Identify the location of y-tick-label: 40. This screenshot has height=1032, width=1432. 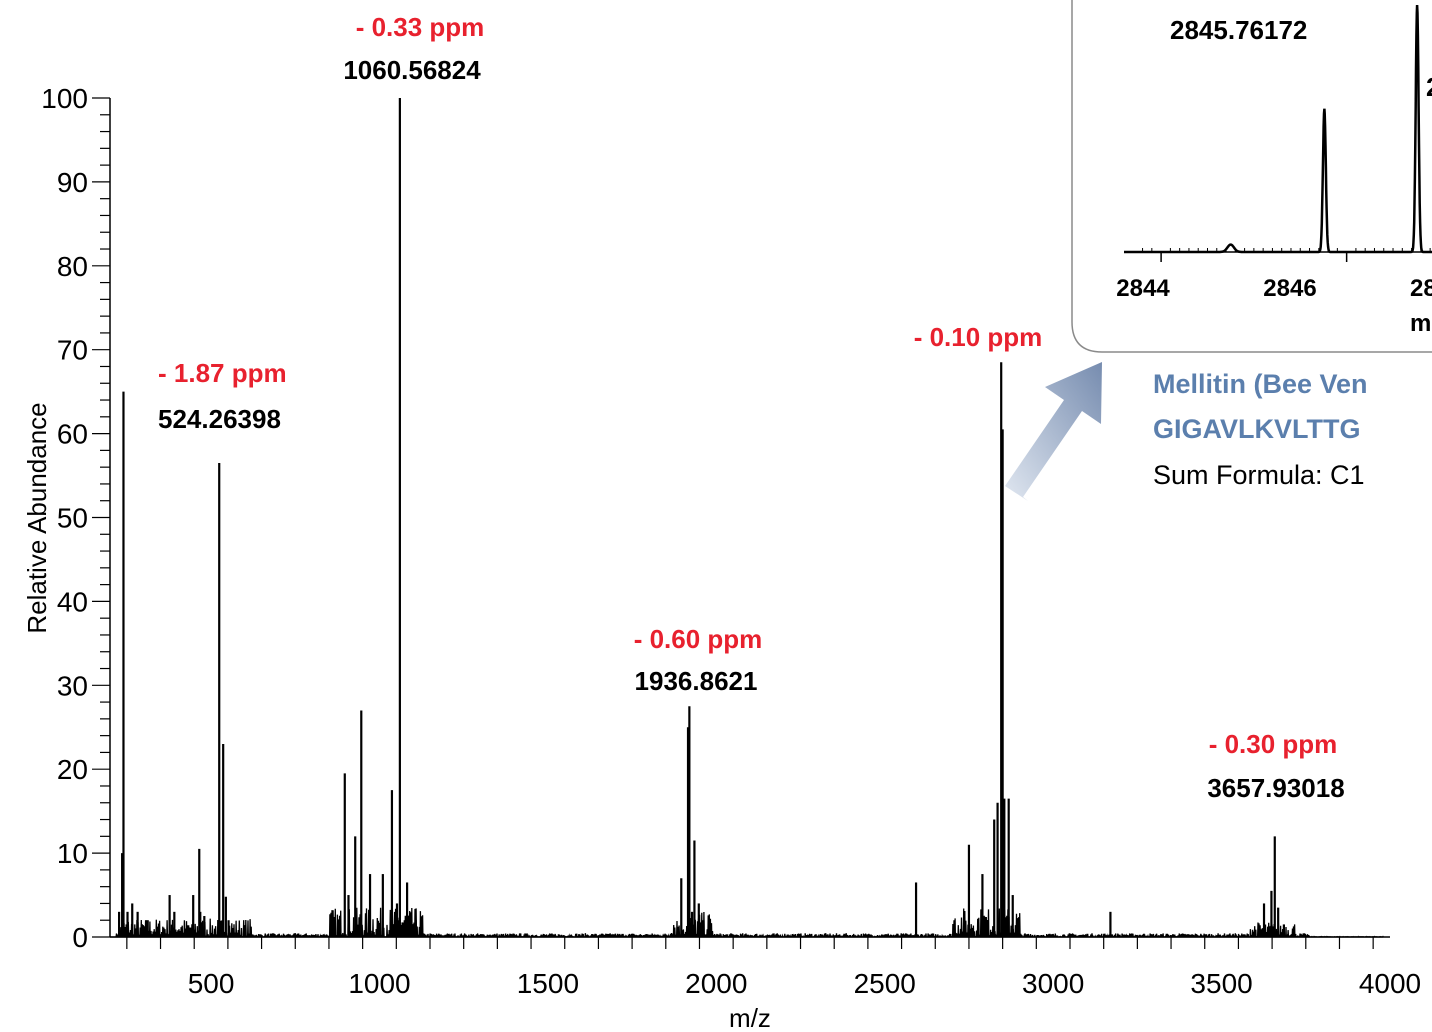
(72, 601).